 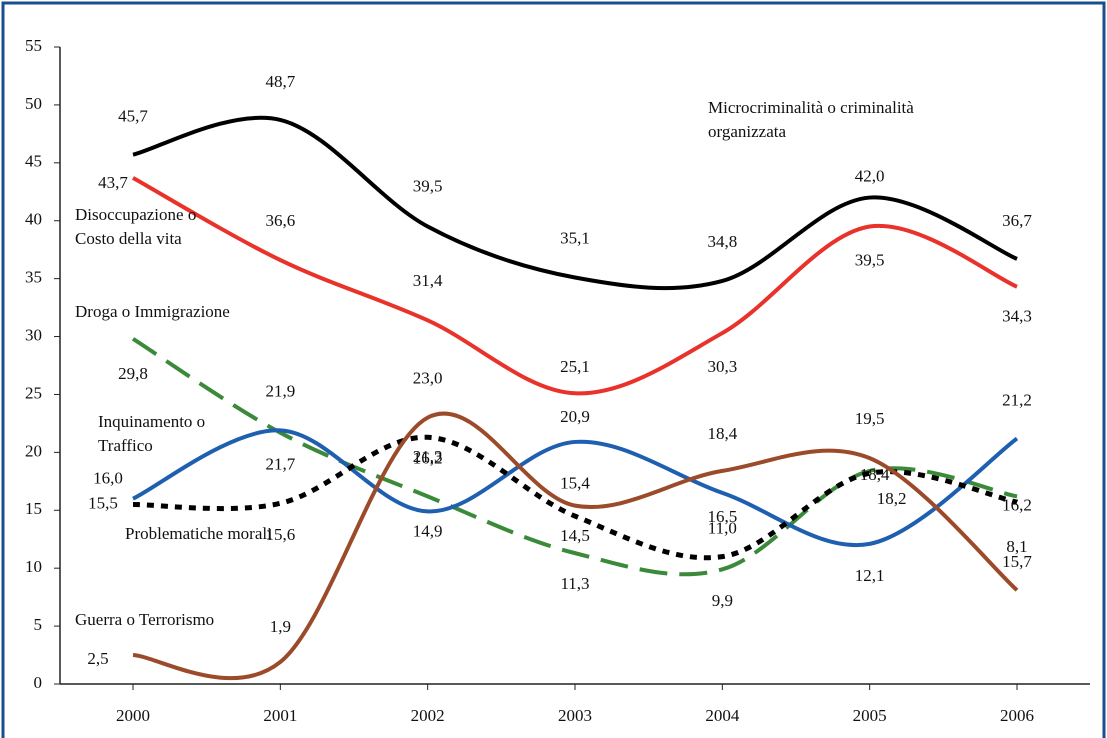 What do you see at coordinates (870, 175) in the screenshot?
I see `data-label: 42,0` at bounding box center [870, 175].